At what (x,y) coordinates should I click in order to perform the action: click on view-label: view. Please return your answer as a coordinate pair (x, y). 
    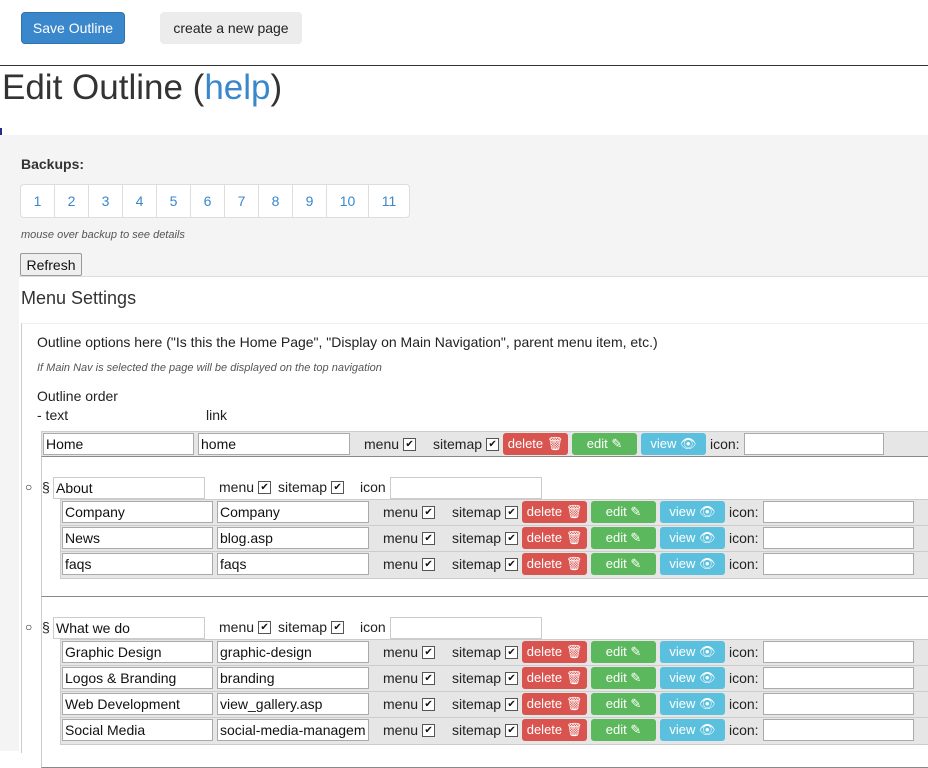
    Looking at the image, I should click on (682, 651).